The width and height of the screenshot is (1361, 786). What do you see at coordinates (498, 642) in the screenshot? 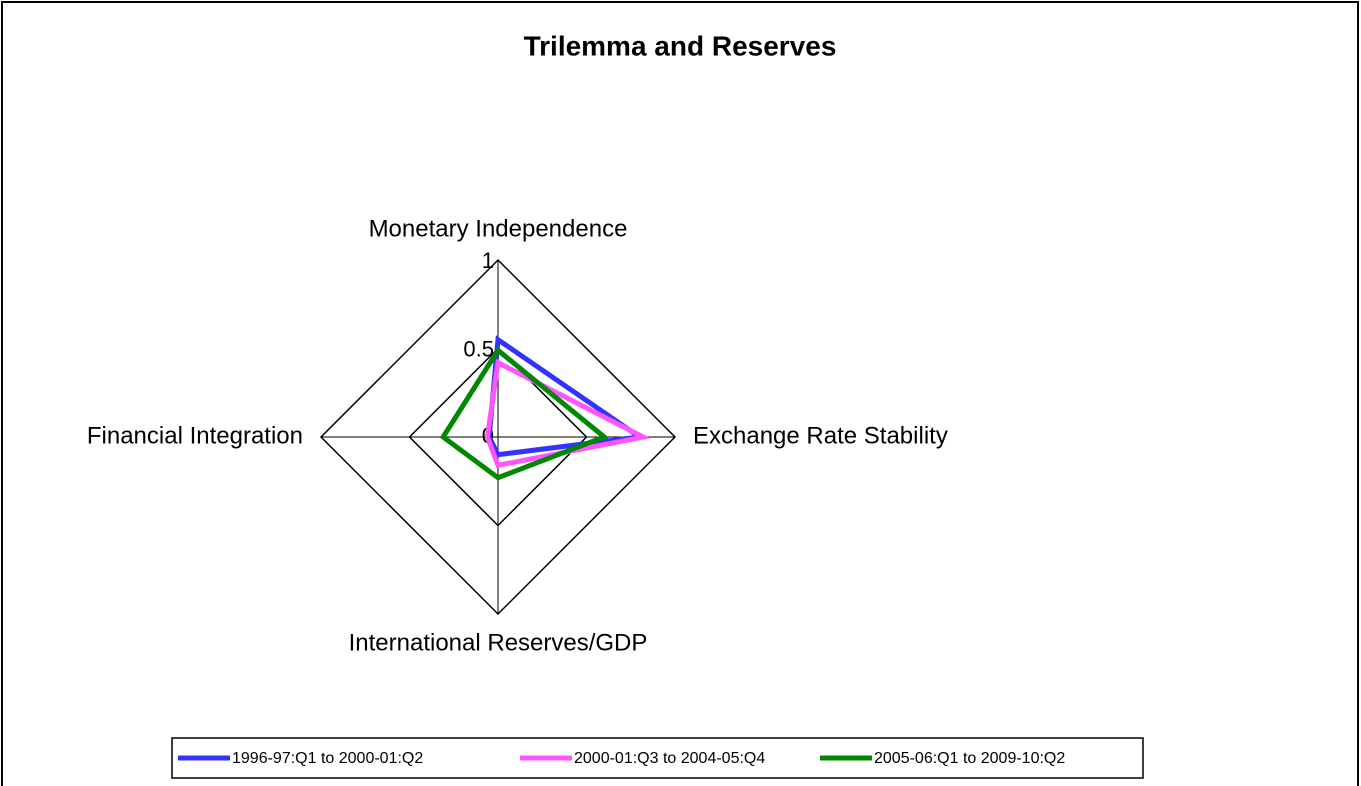
I see `axis-label: International Reserves/GDP` at bounding box center [498, 642].